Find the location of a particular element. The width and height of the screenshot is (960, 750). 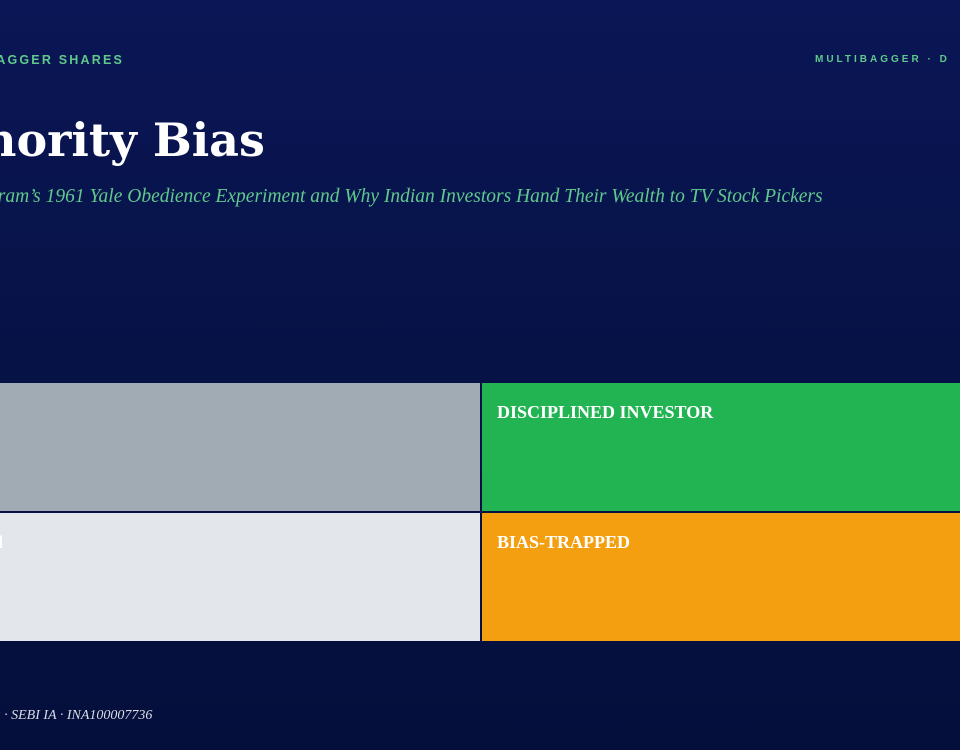

brand-label-left: BAGGER SHARES is located at coordinates (62, 60).